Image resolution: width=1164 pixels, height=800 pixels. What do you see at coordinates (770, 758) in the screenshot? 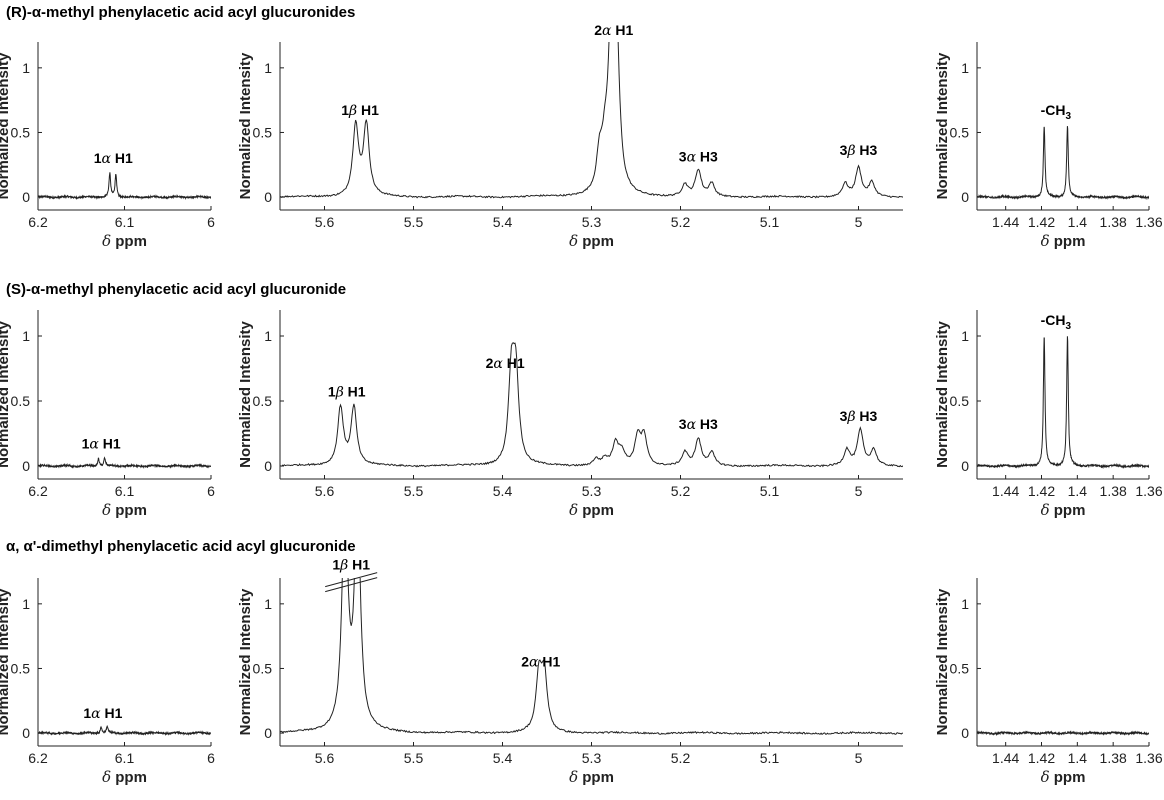
I see `x-tick-label: 5.1` at bounding box center [770, 758].